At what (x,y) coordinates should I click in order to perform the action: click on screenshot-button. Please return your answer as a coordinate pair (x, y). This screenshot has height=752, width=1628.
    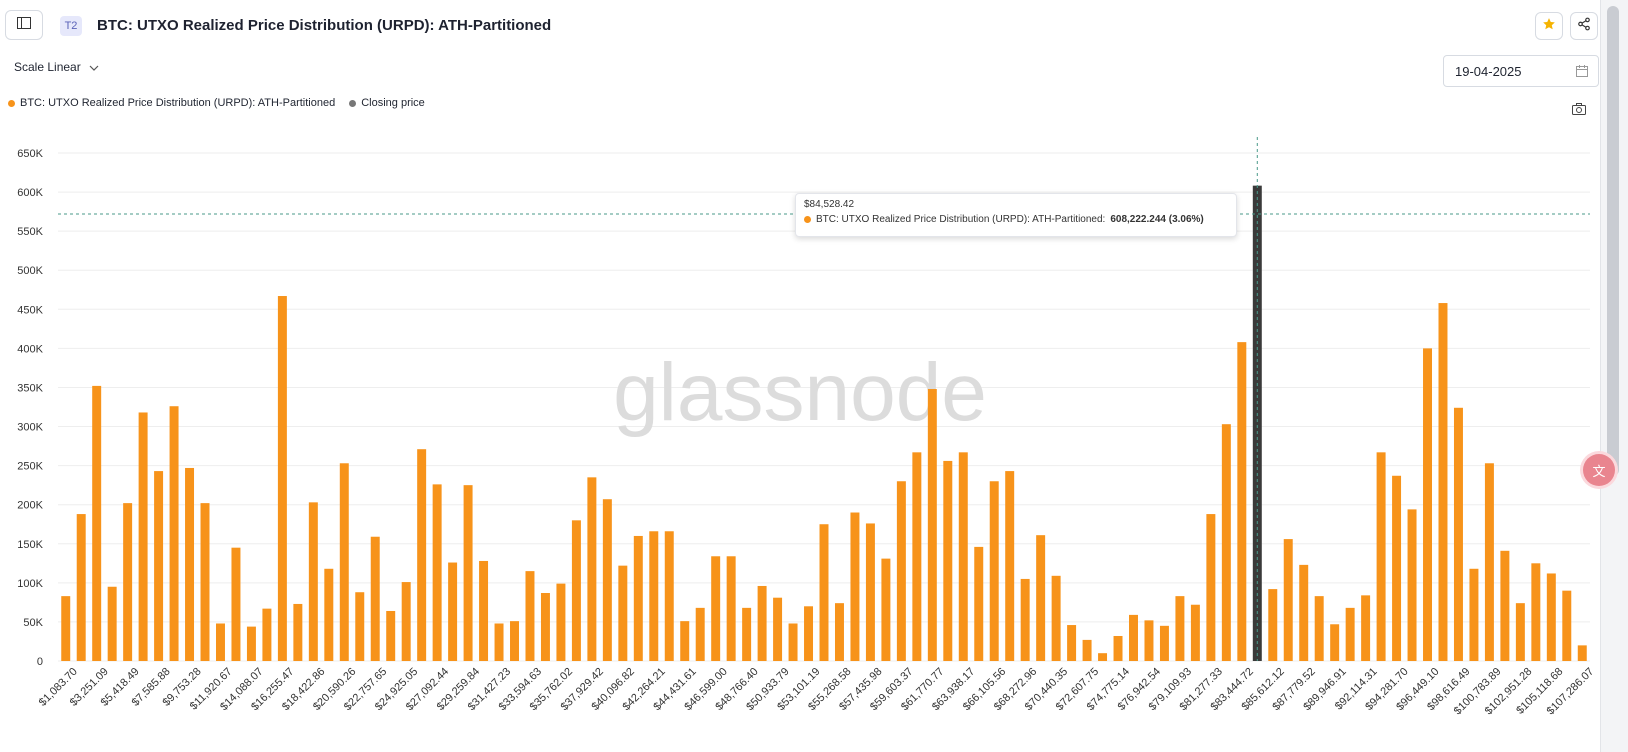
    Looking at the image, I should click on (1579, 111).